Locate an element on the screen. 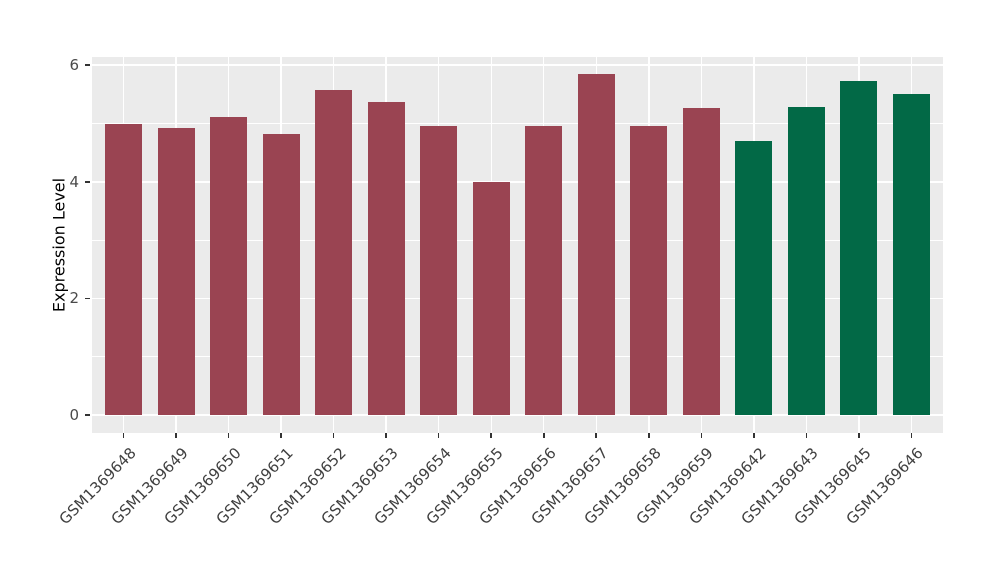  y-tick-label: 6 is located at coordinates (74, 65).